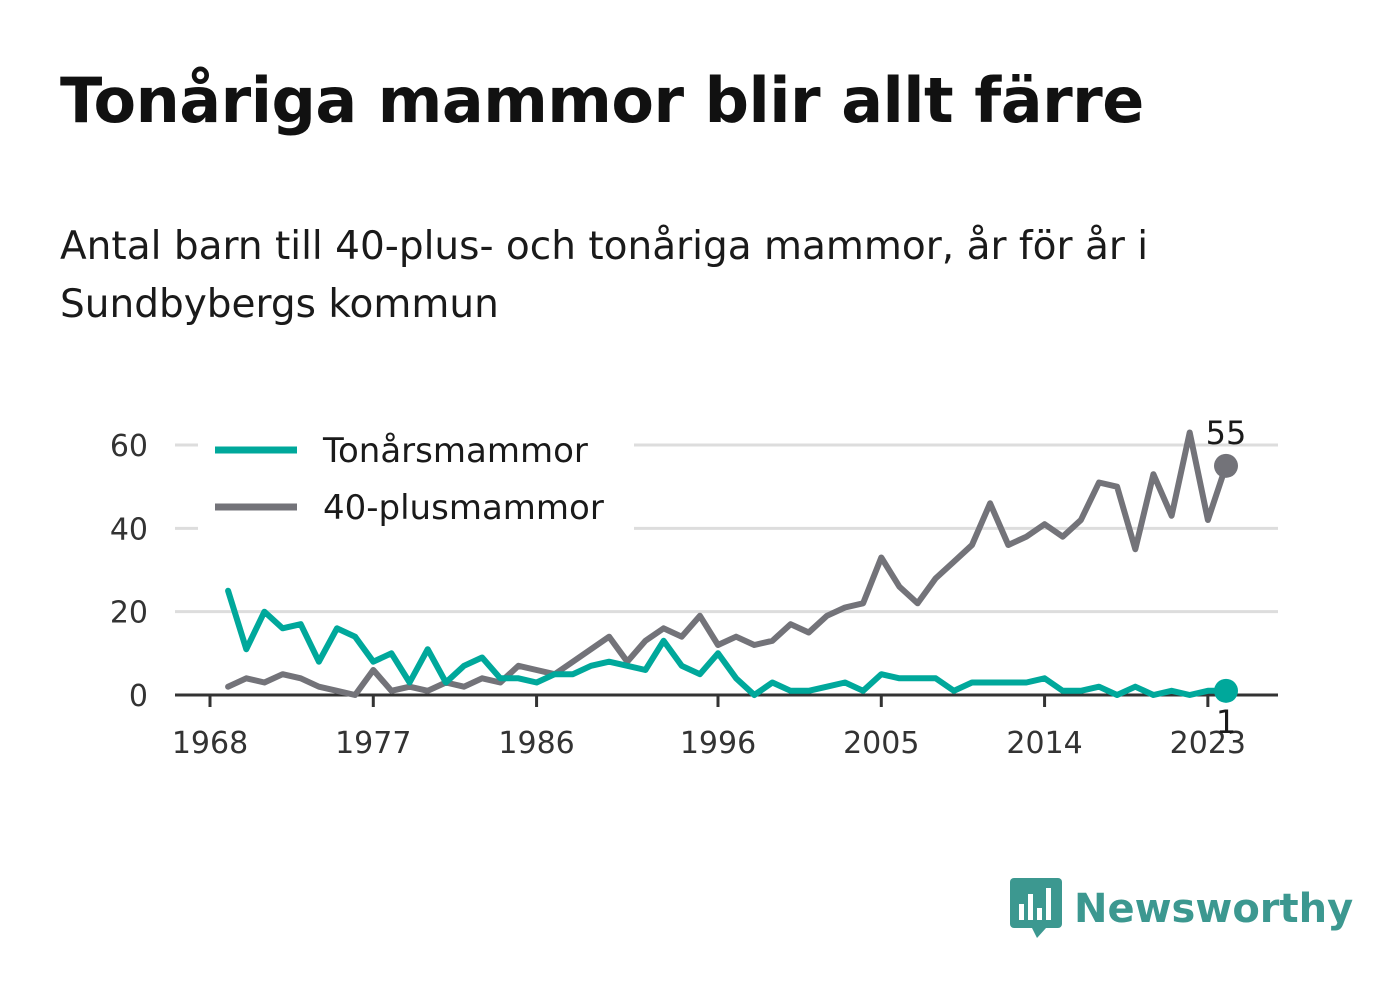 This screenshot has width=1382, height=999. I want to click on end-label-1: 55, so click(1226, 433).